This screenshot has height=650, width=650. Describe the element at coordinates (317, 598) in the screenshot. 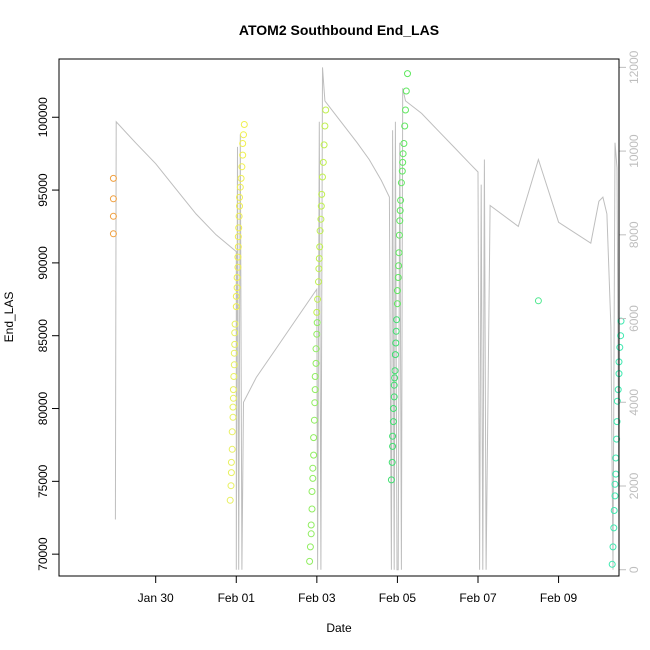

I see `x-tick-label: Feb 03` at that location.